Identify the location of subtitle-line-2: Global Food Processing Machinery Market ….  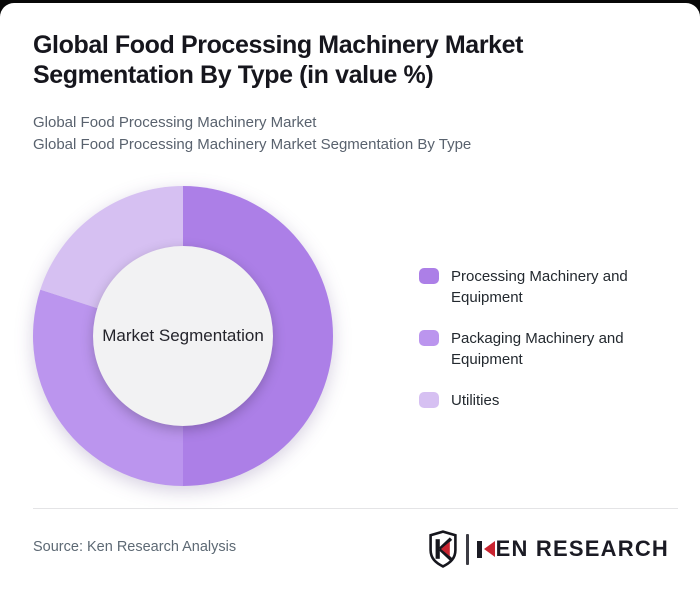
(252, 144).